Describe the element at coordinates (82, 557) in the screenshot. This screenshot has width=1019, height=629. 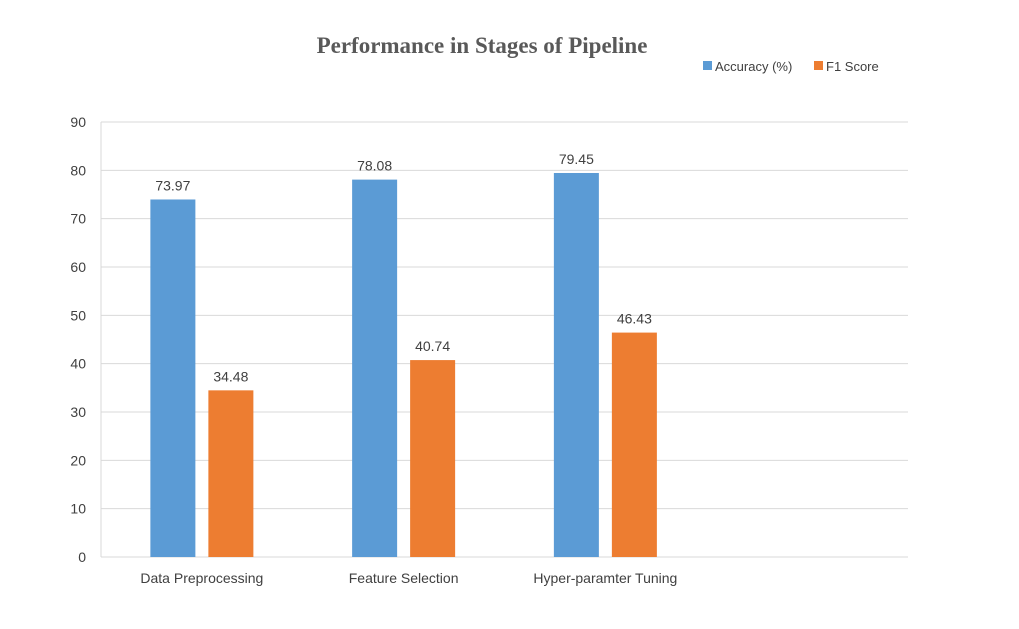
I see `y-tick-label: 0` at that location.